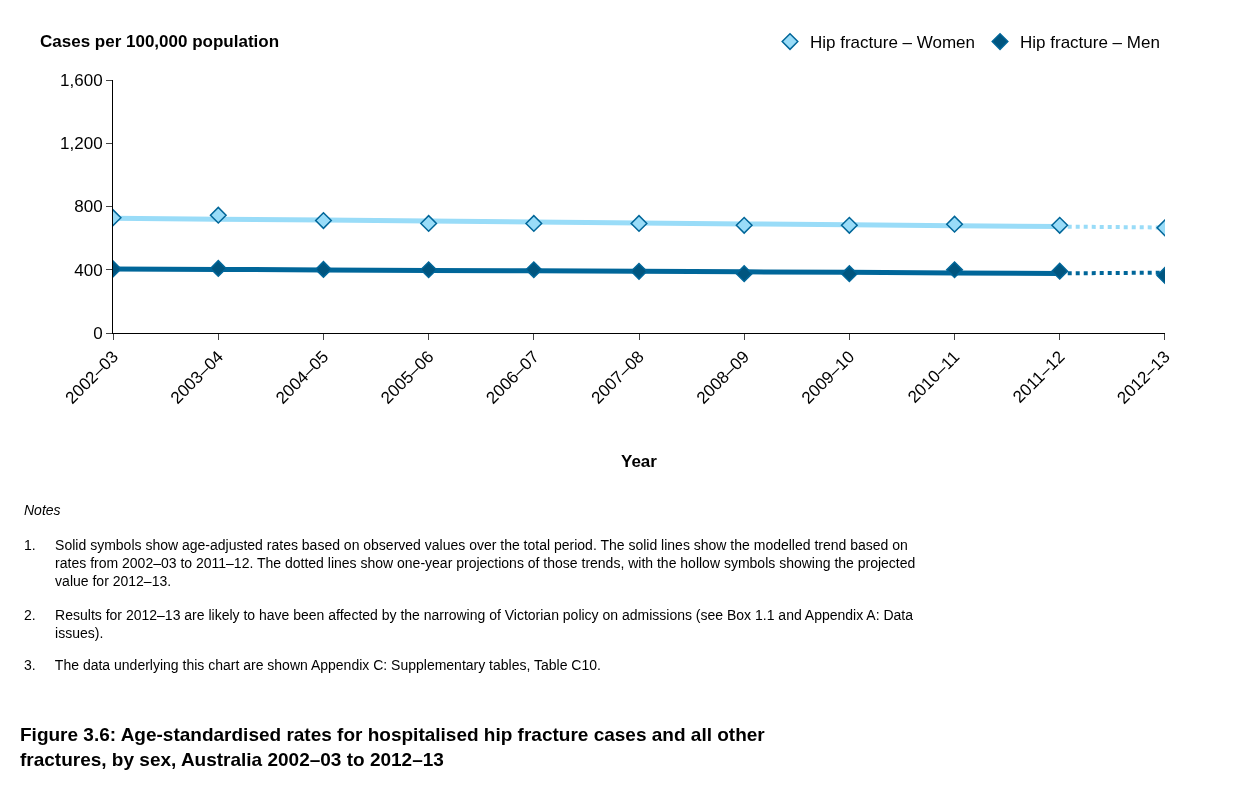 The height and width of the screenshot is (791, 1236). What do you see at coordinates (893, 43) in the screenshot?
I see `legend-label: Hip fracture – Women` at bounding box center [893, 43].